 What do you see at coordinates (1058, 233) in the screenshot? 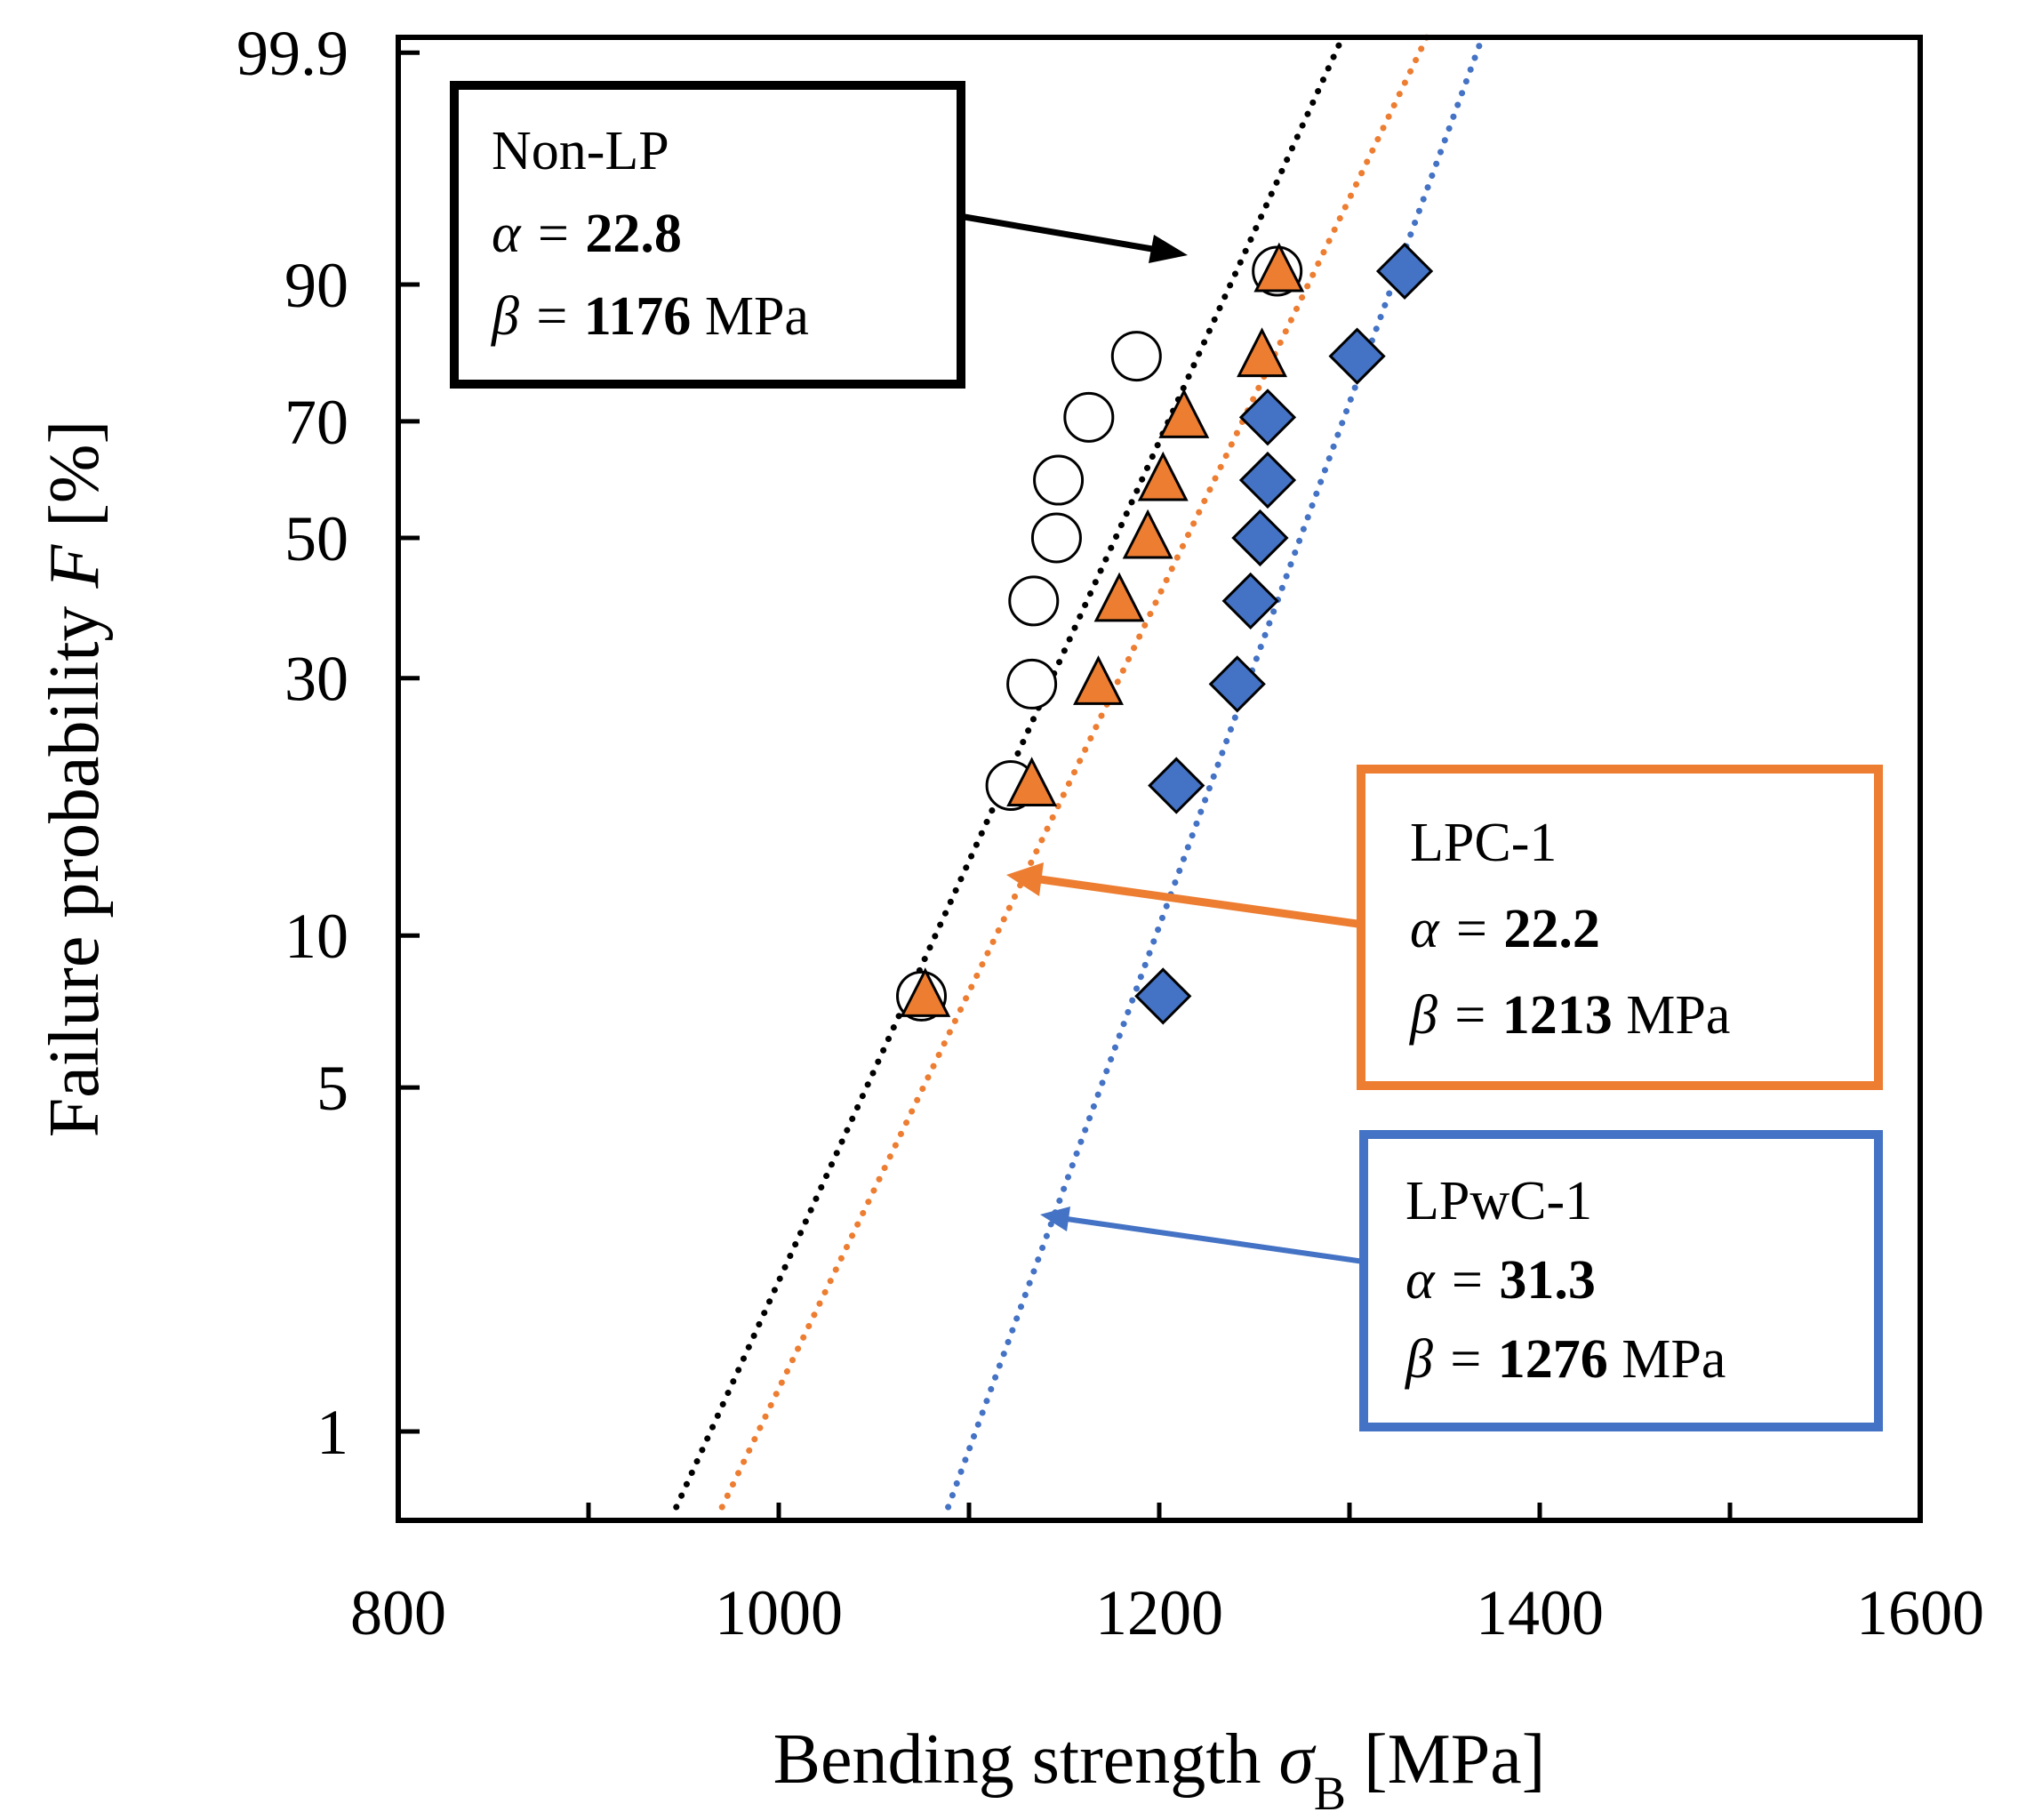
I see `non-lp-arrow` at bounding box center [1058, 233].